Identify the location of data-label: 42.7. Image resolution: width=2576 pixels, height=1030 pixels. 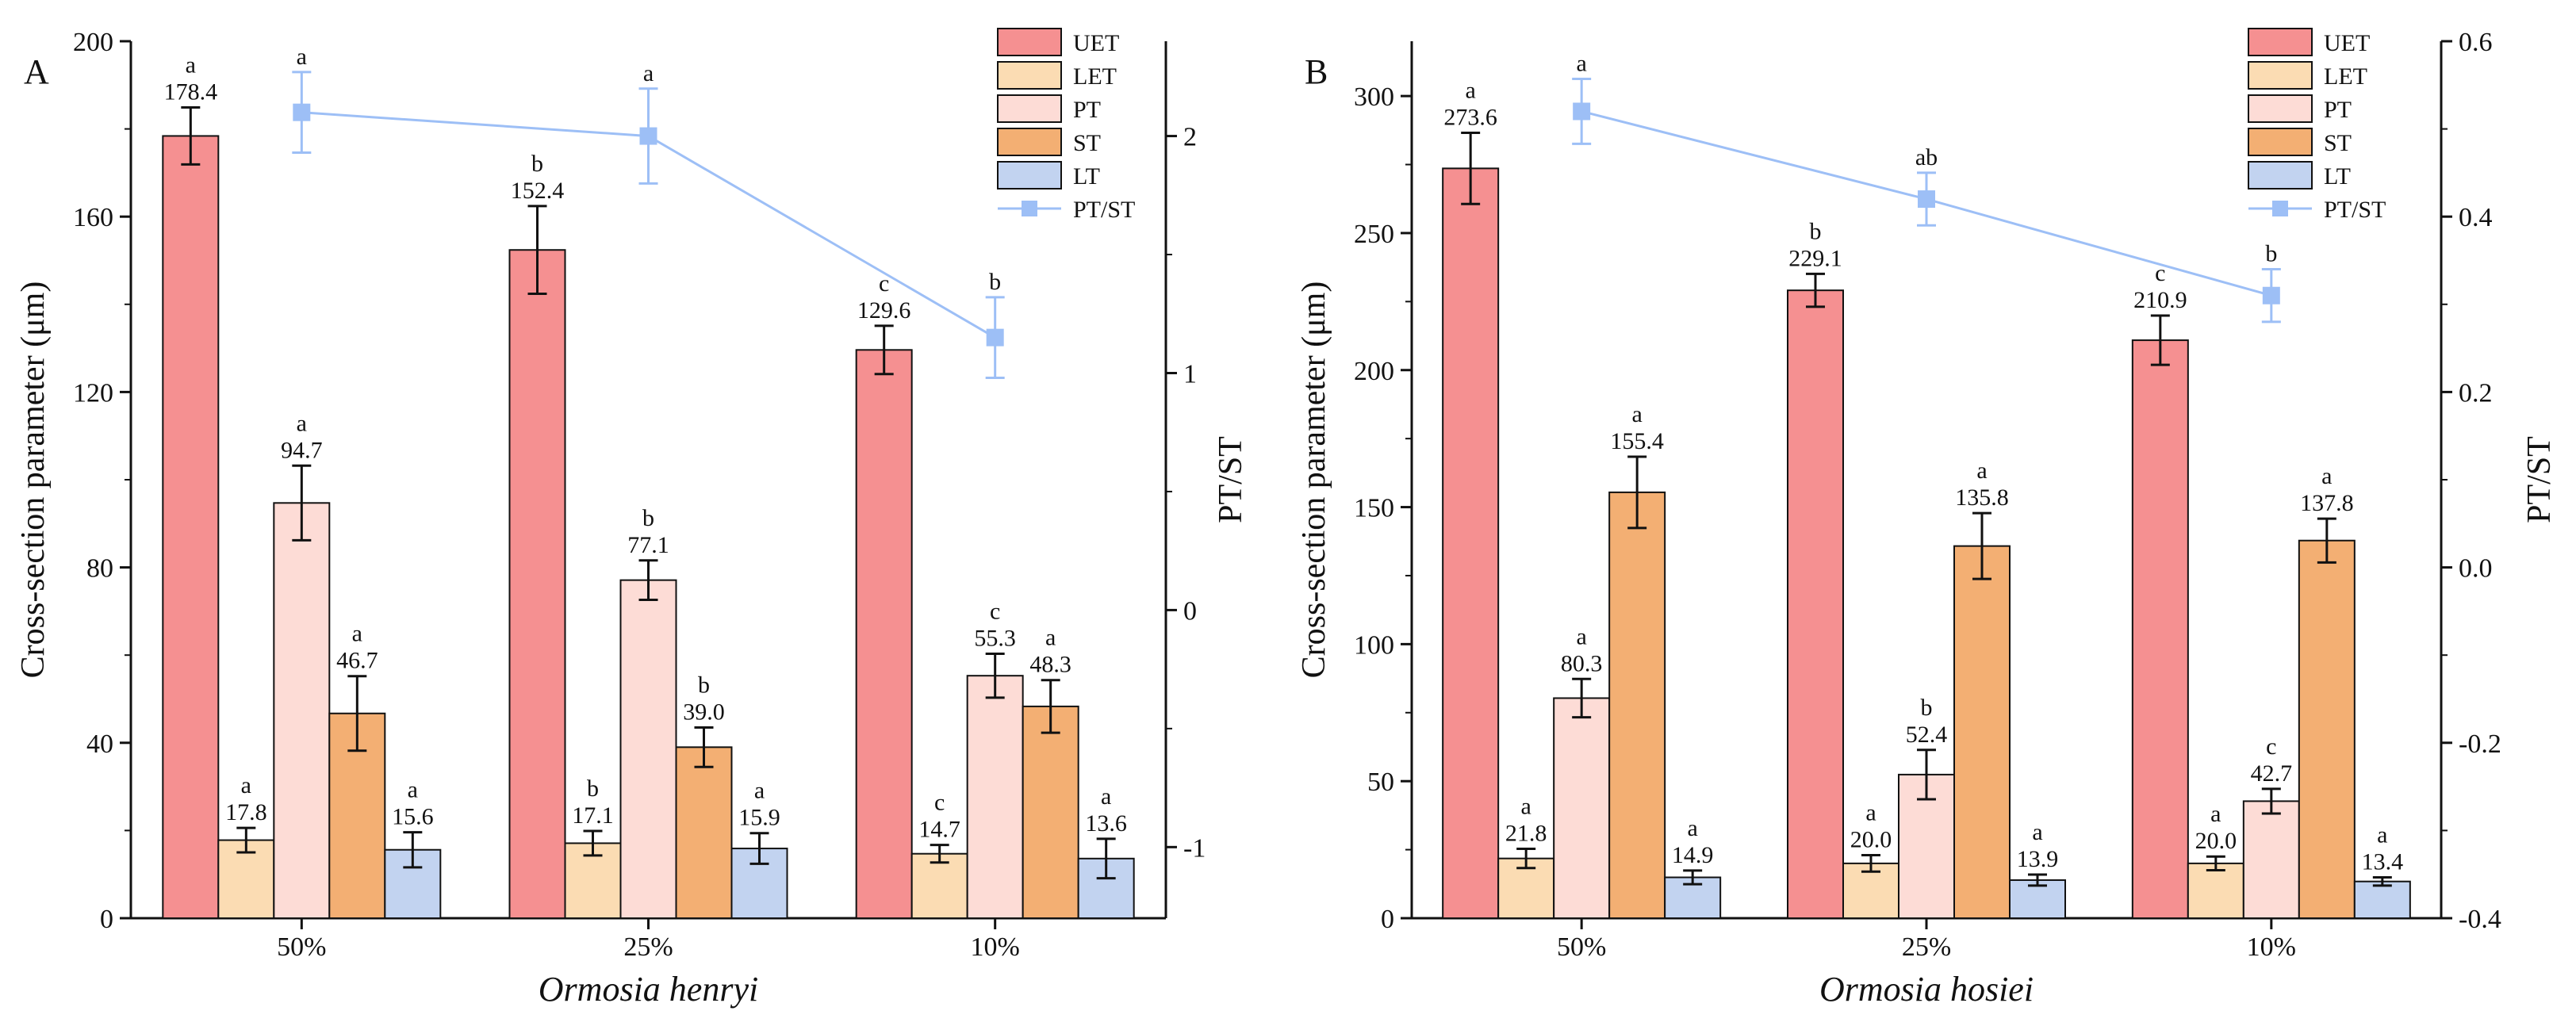
(2272, 773).